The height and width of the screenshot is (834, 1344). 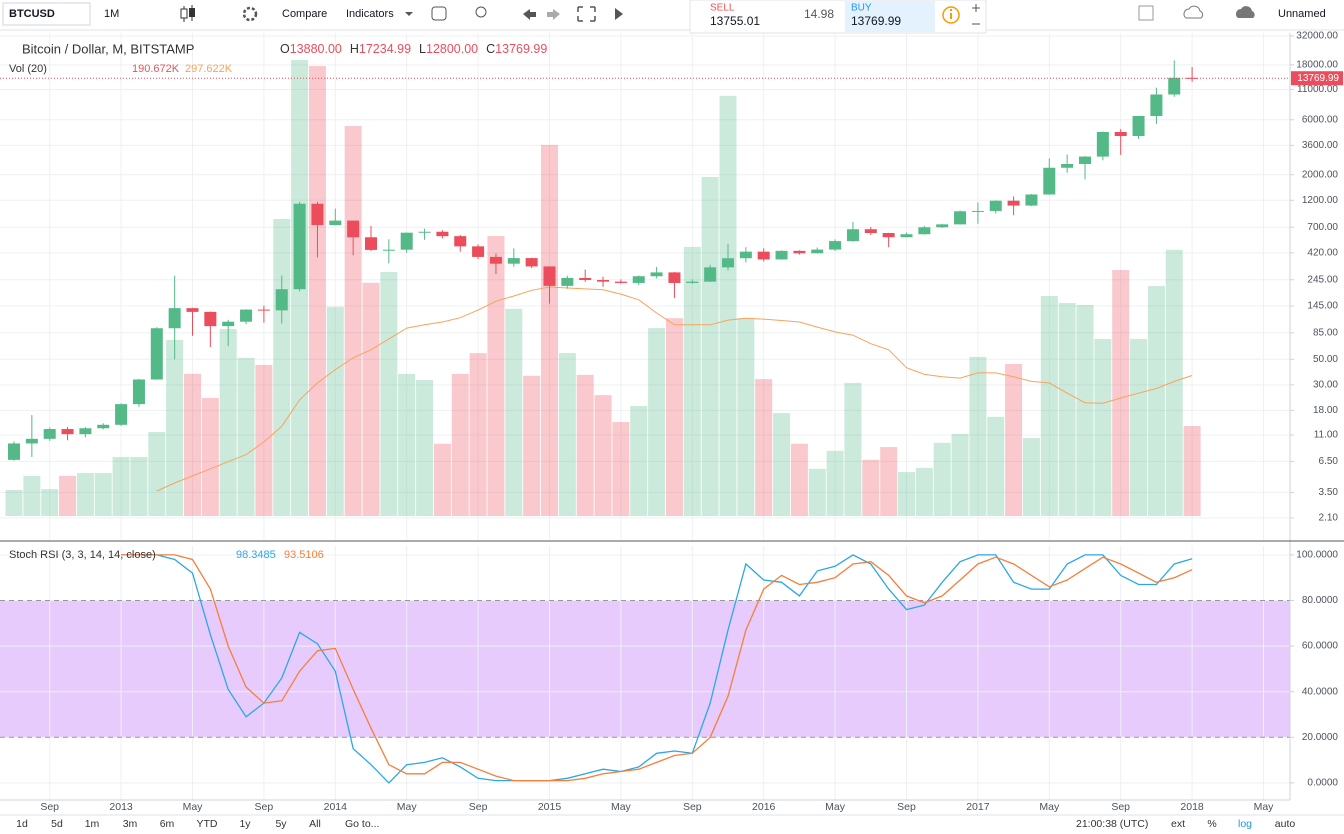 What do you see at coordinates (735, 21) in the screenshot?
I see `sell-price: 13755.01` at bounding box center [735, 21].